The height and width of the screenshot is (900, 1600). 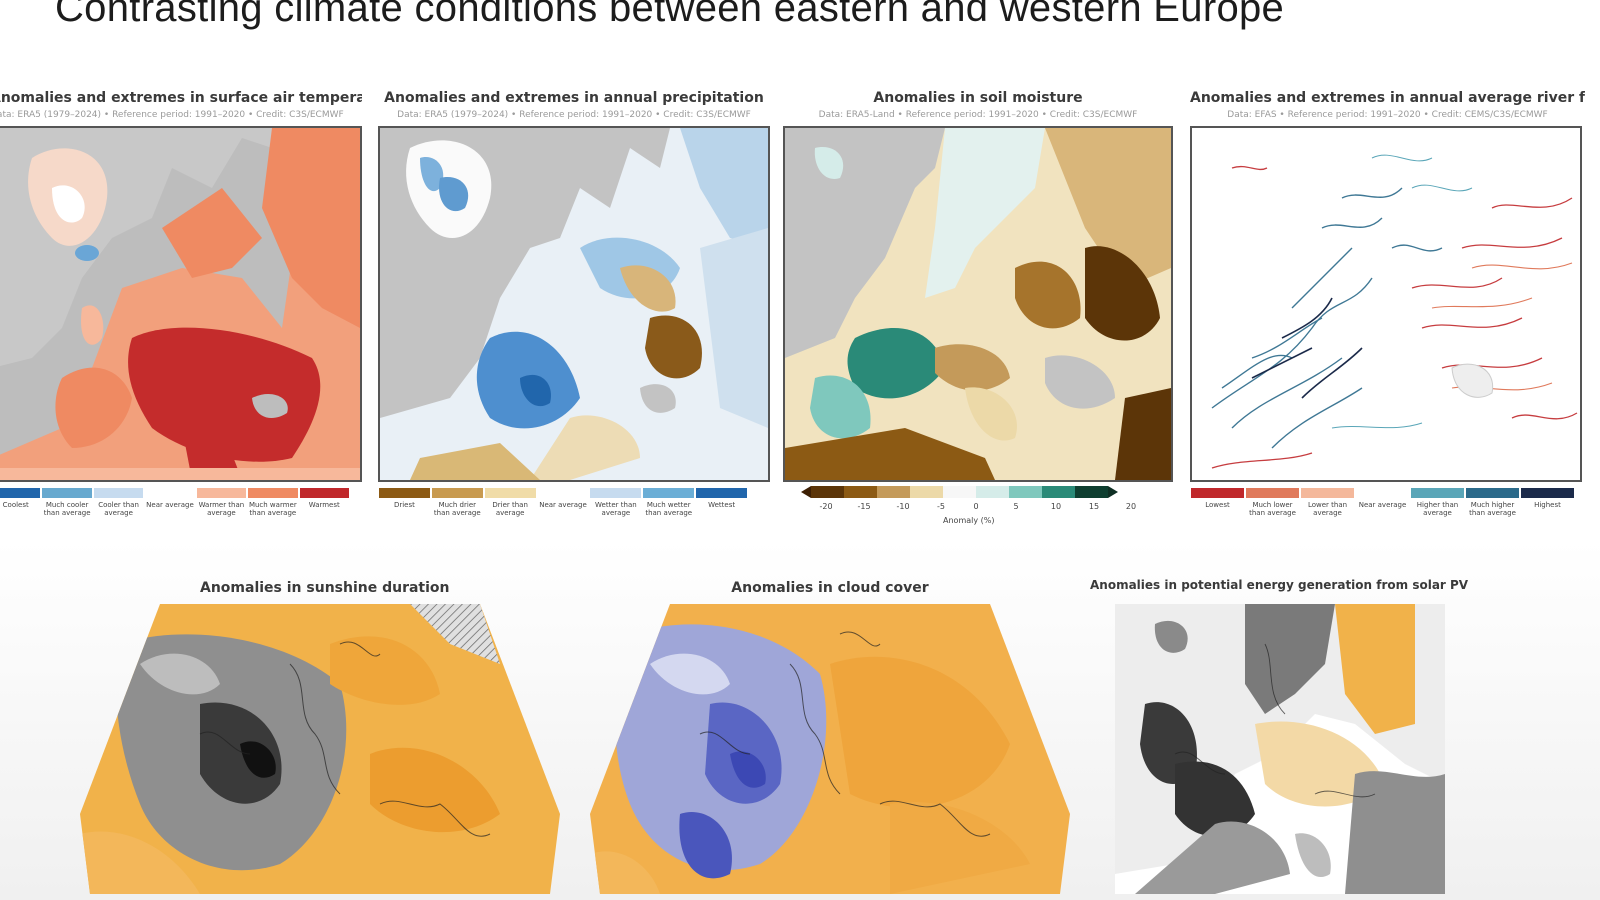 I want to click on legend-label: Much higher than average, so click(x=1492, y=509).